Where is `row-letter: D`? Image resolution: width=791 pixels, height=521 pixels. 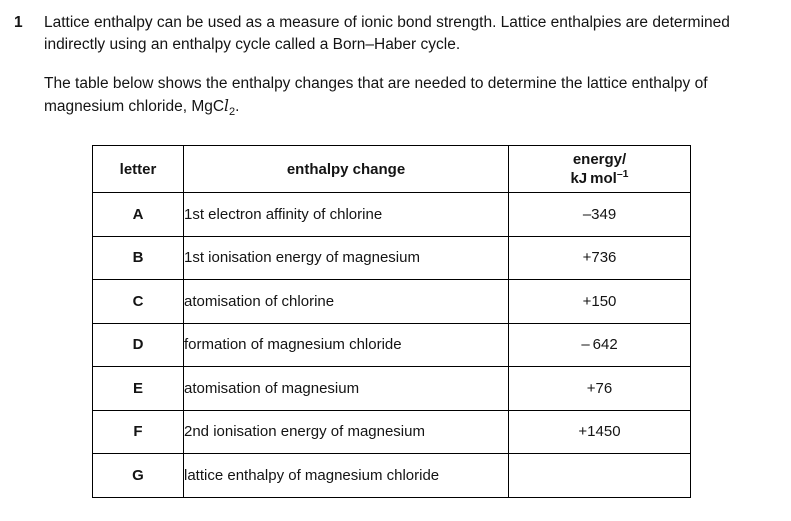 row-letter: D is located at coordinates (138, 344).